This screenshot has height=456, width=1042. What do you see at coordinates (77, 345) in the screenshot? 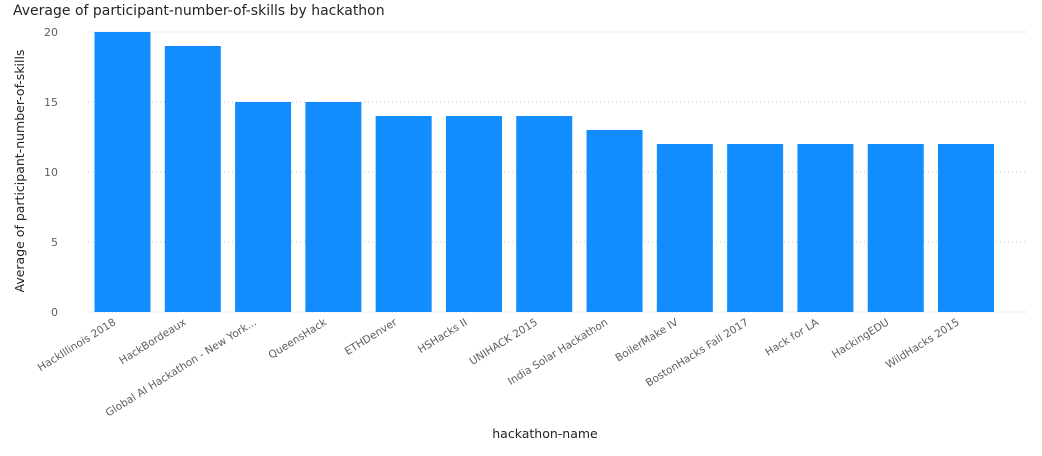
I see `x-tick-label: HackIllinois 2018` at bounding box center [77, 345].